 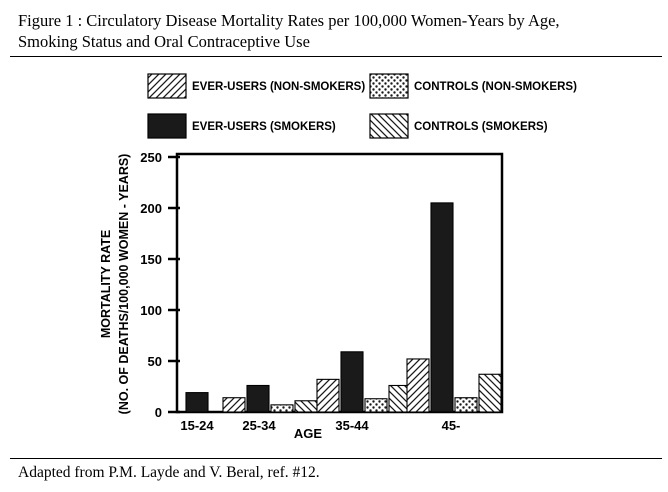 What do you see at coordinates (308, 433) in the screenshot?
I see `x-axis-label: AGE` at bounding box center [308, 433].